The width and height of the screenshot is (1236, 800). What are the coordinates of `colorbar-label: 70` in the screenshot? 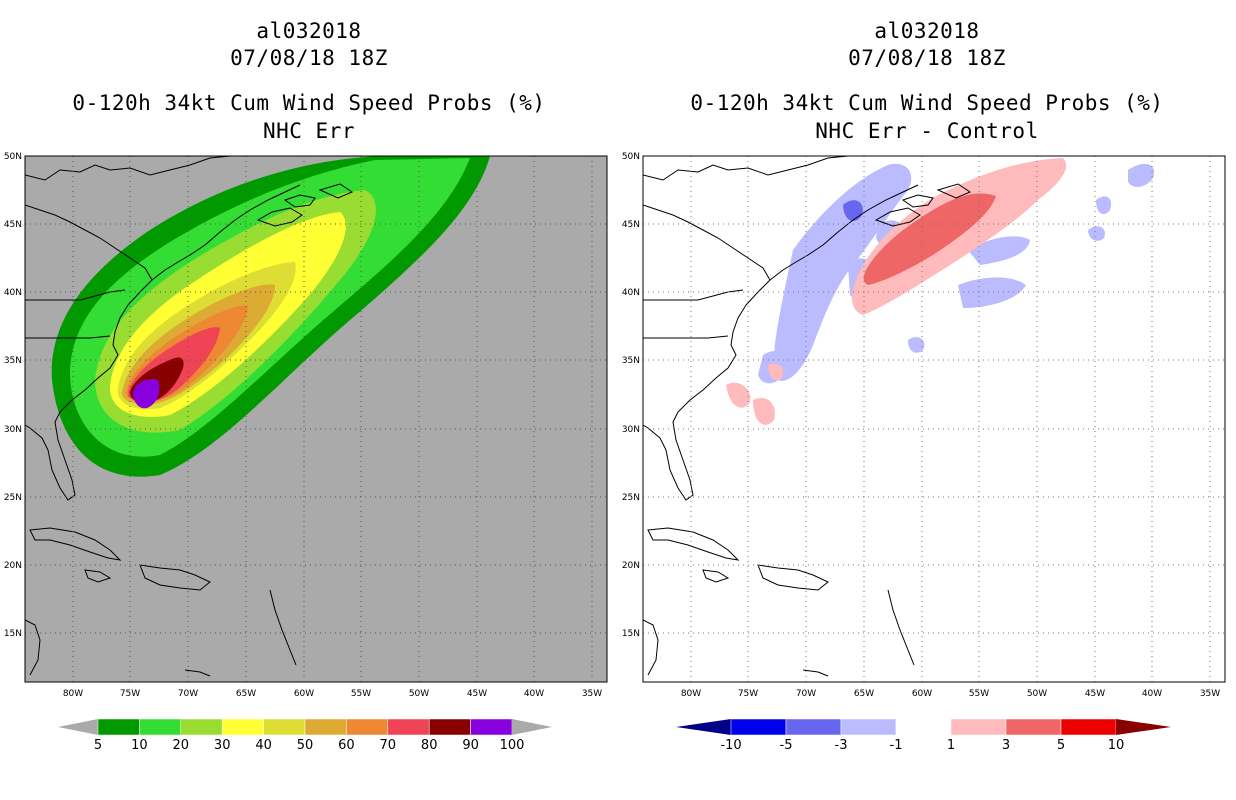 It's located at (388, 745).